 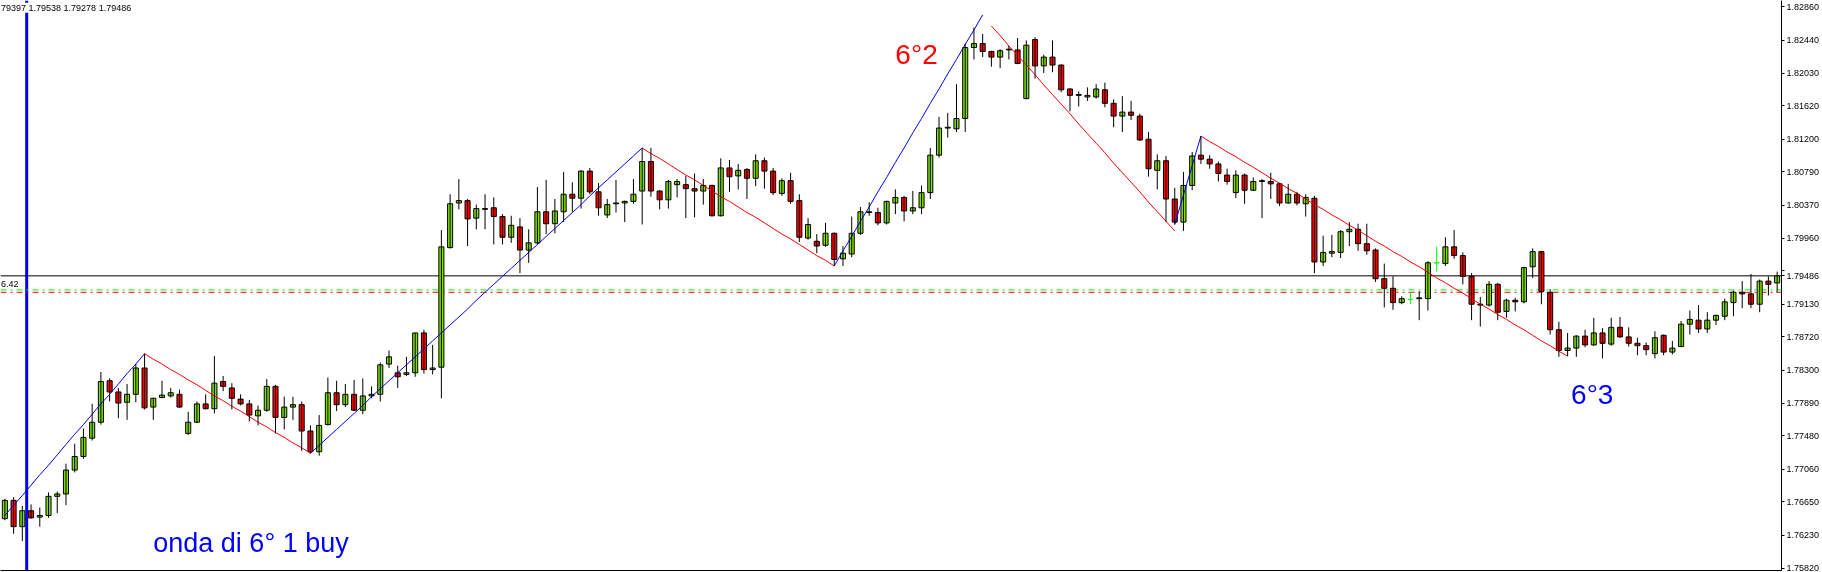 I want to click on y-tick-label: 1.82440, so click(x=1803, y=40).